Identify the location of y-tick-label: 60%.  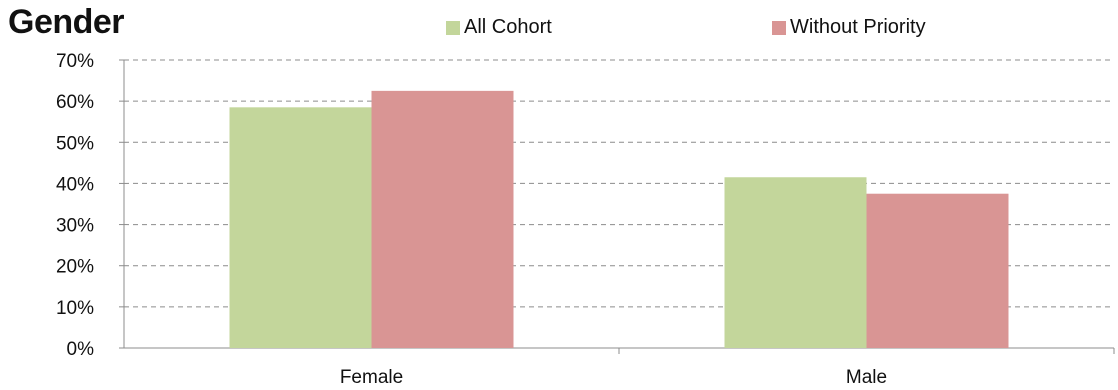
(75, 102).